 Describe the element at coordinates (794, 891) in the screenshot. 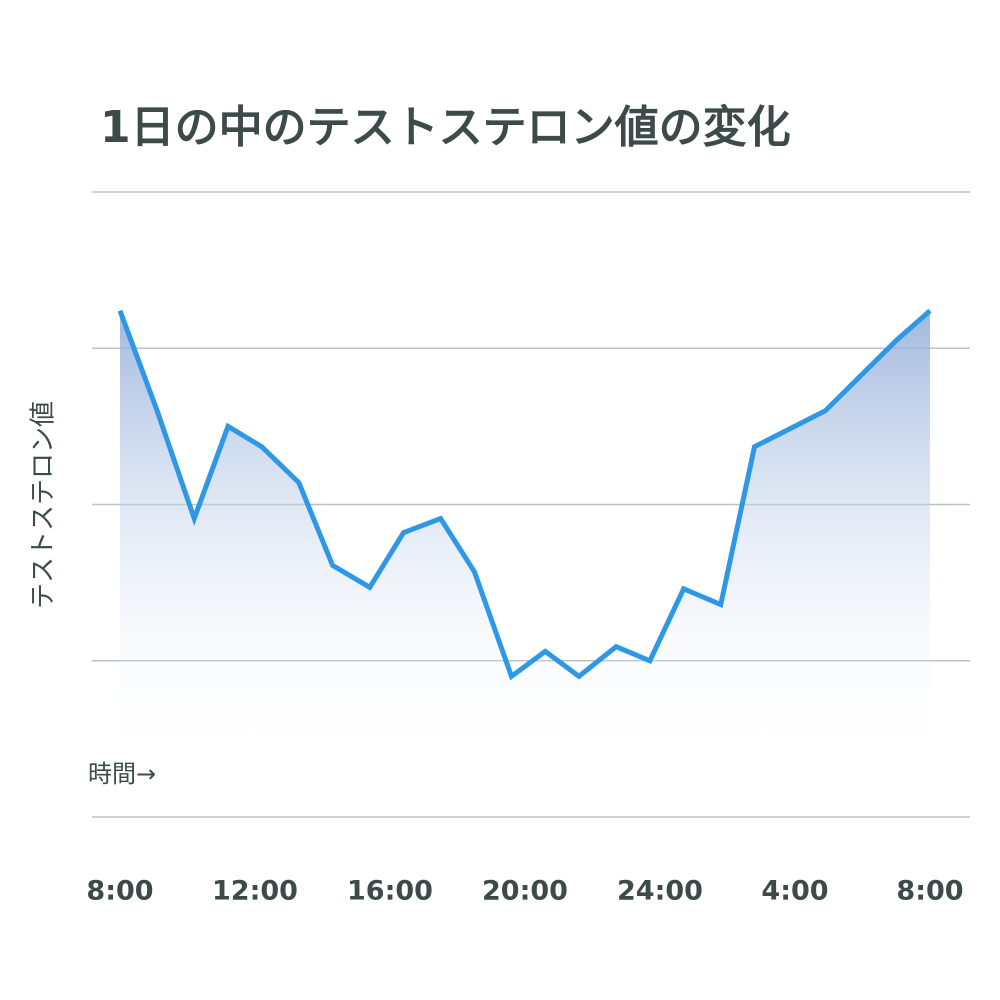

I see `x-tick-label: 4:00` at that location.